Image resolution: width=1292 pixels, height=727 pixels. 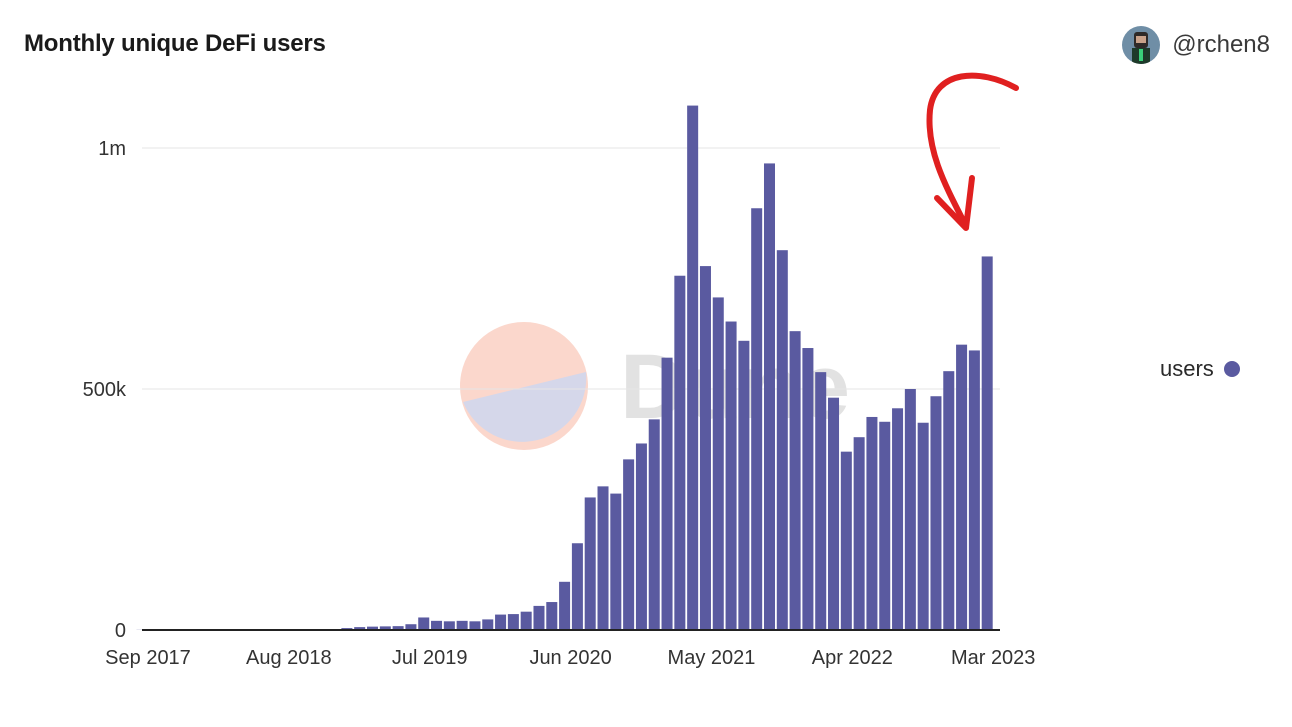 What do you see at coordinates (501, 622) in the screenshot?
I see `bar-jan-2020` at bounding box center [501, 622].